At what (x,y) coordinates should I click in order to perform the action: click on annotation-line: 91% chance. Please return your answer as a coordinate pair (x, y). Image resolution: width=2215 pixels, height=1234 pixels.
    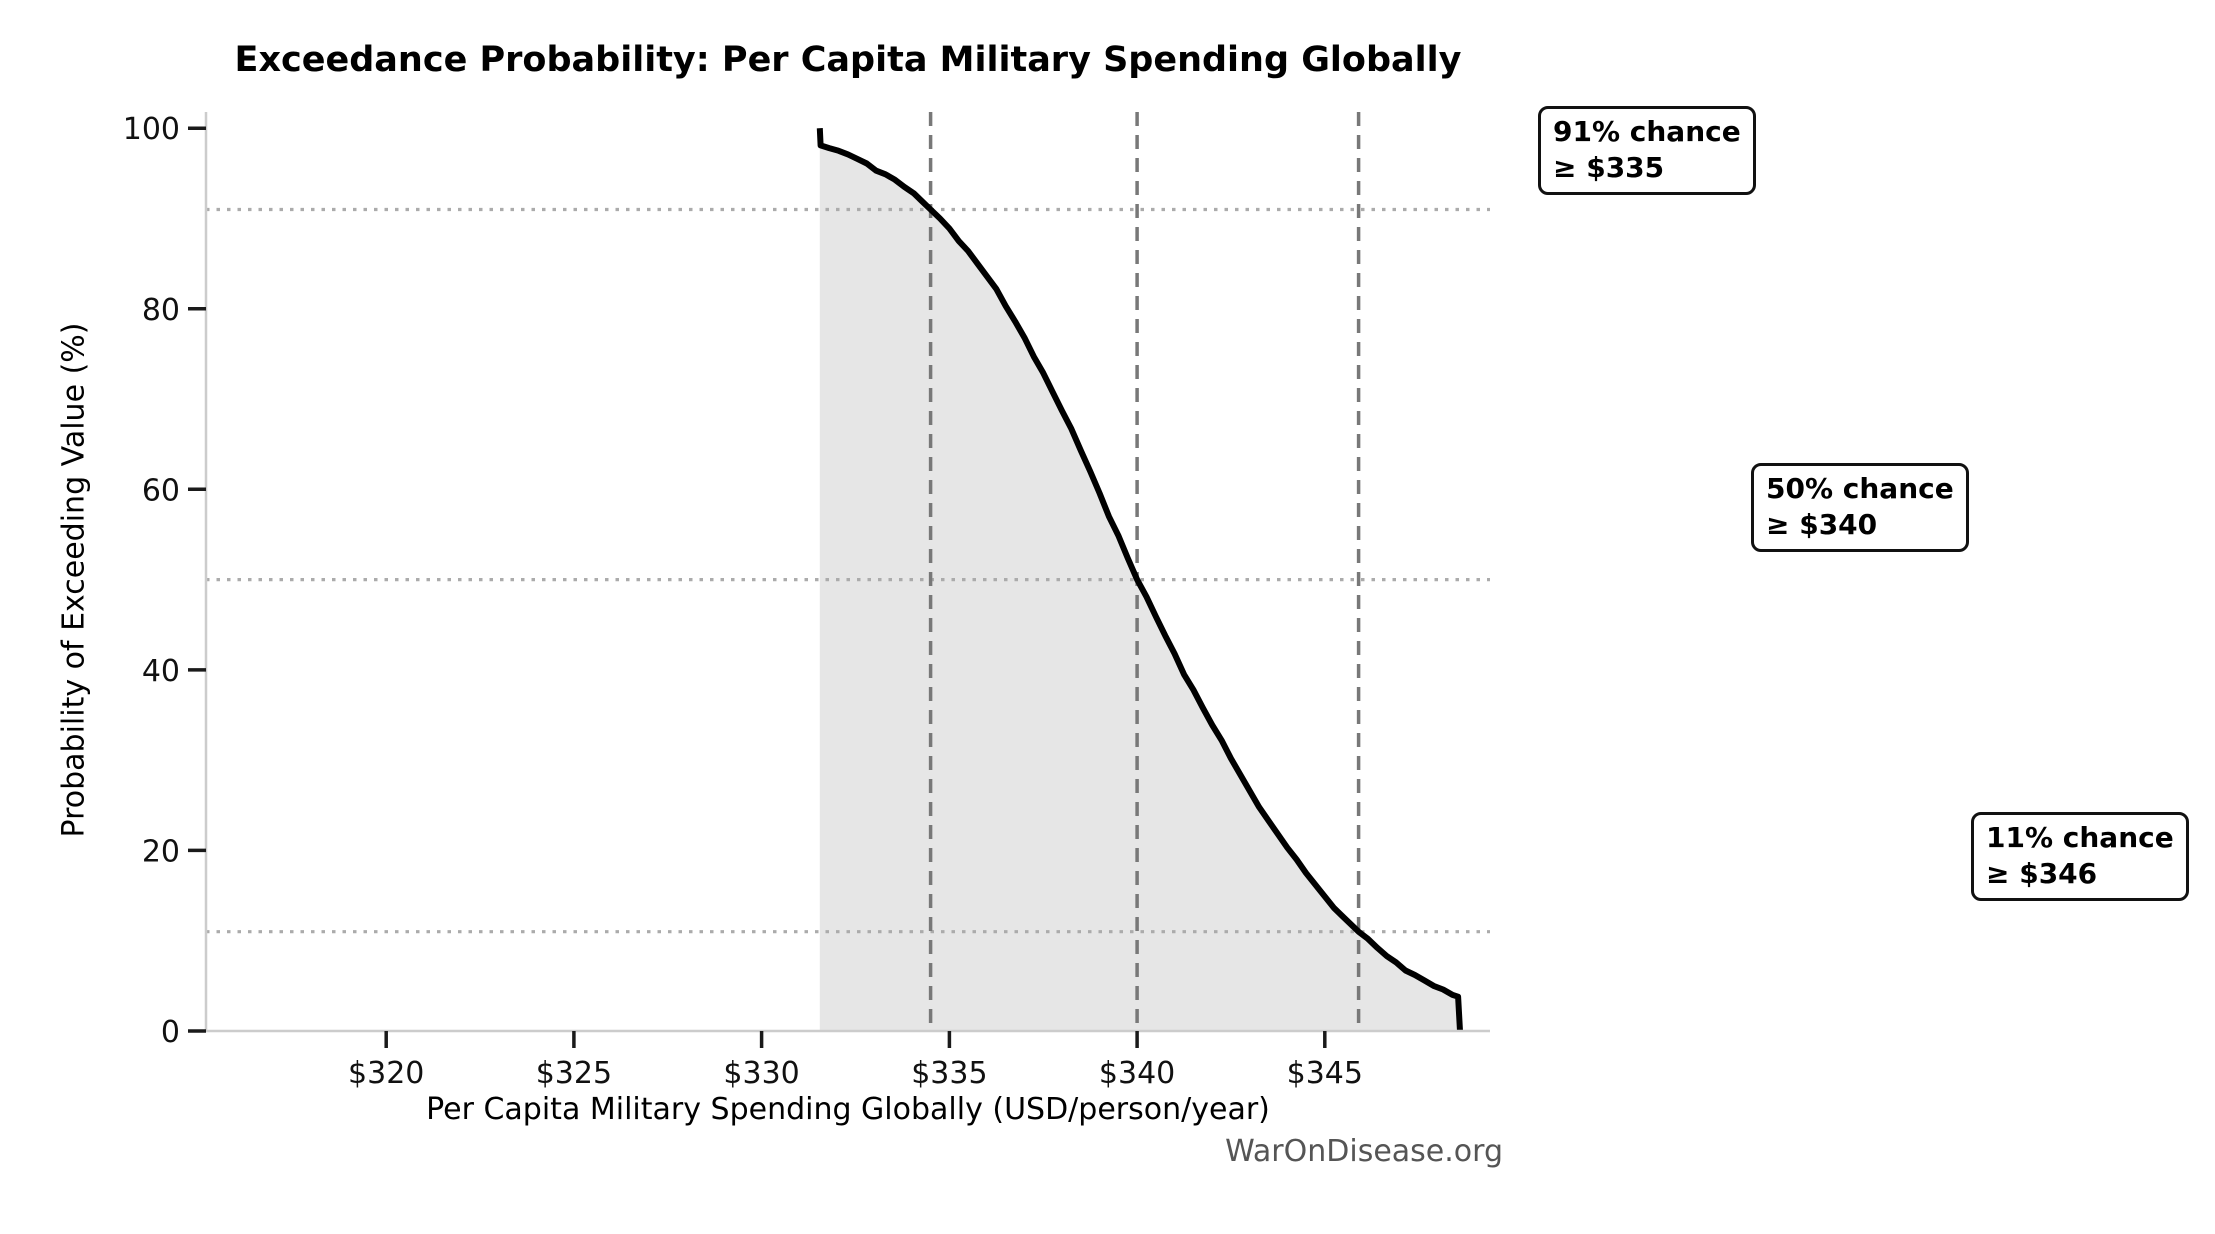
    Looking at the image, I should click on (1647, 131).